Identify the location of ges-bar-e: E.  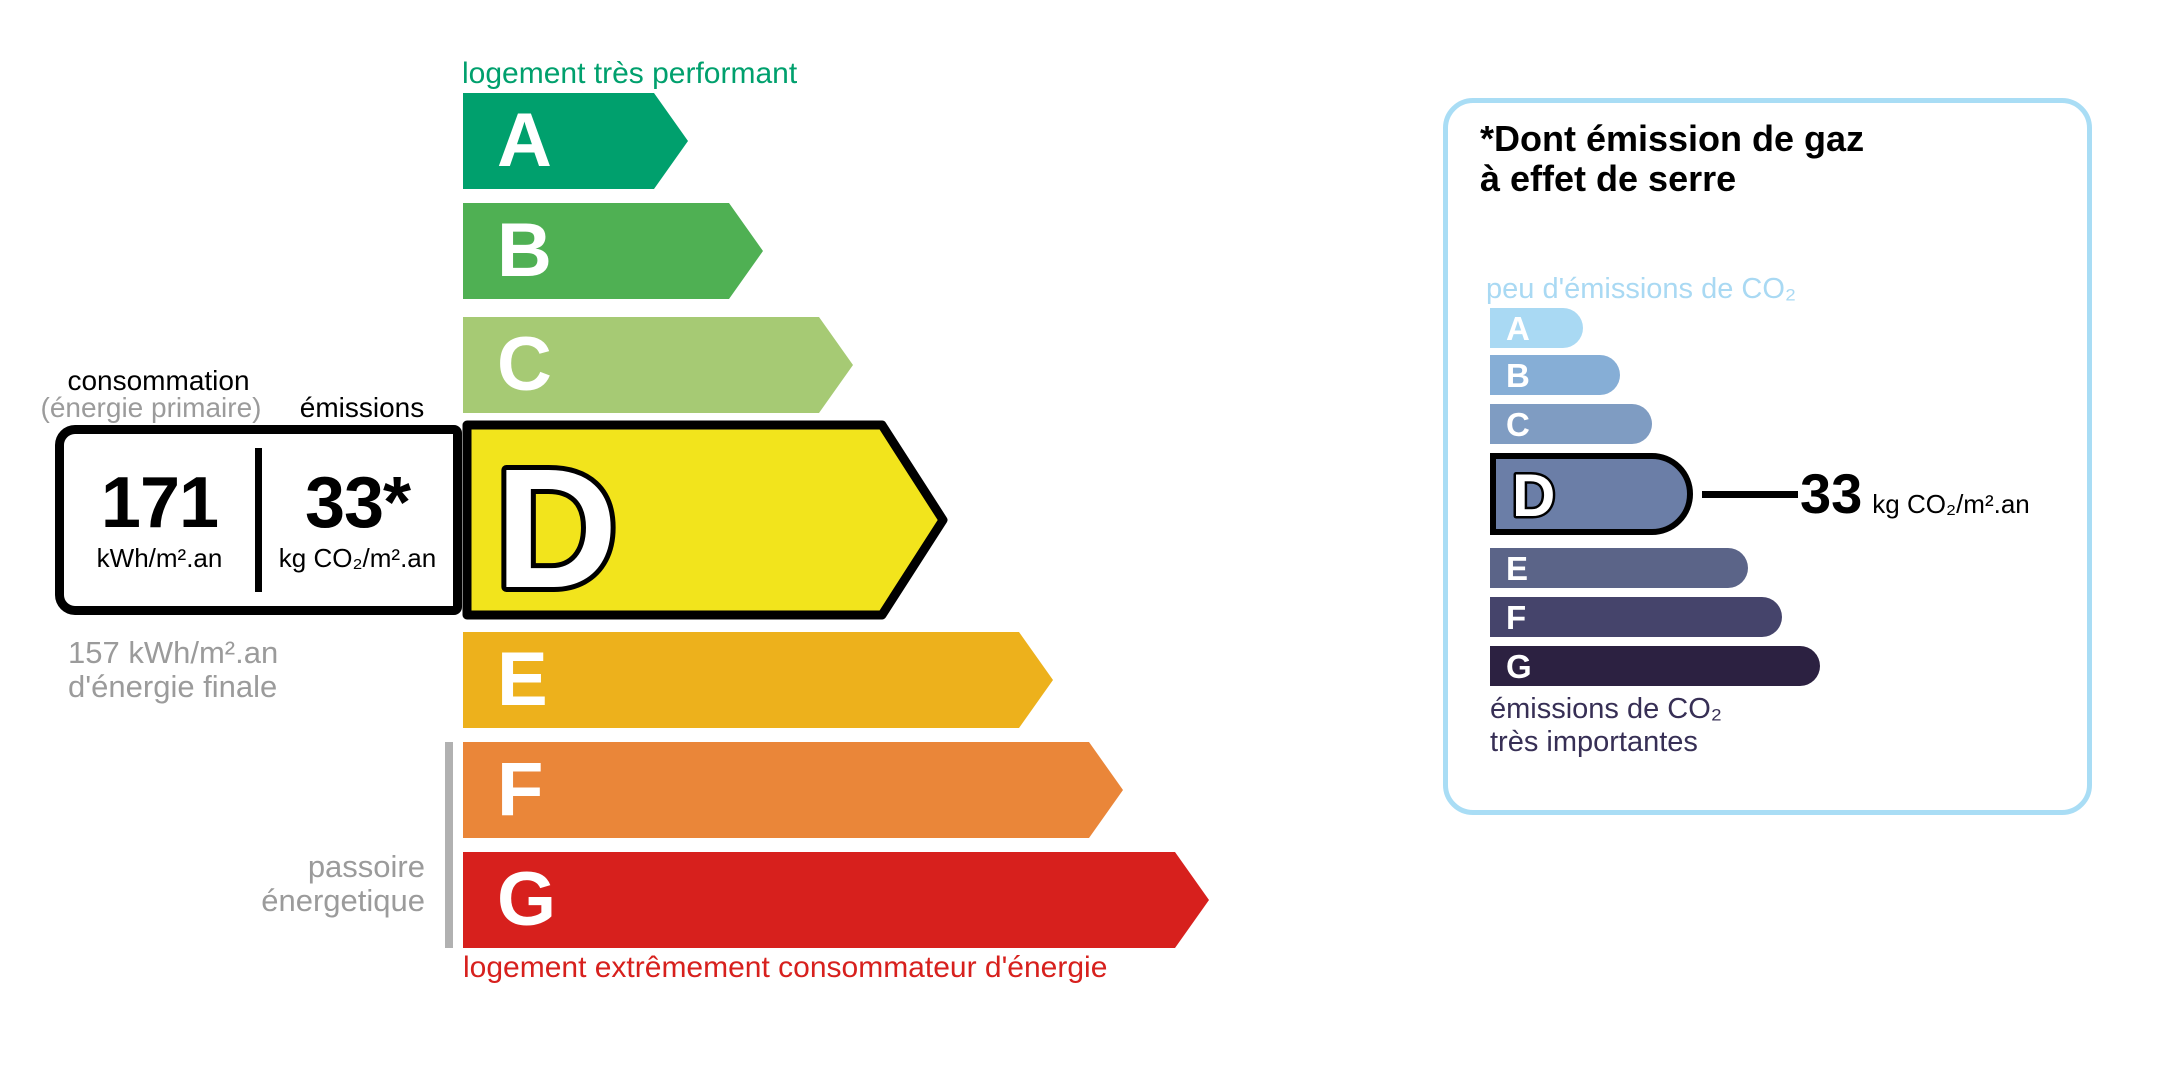
(1619, 568).